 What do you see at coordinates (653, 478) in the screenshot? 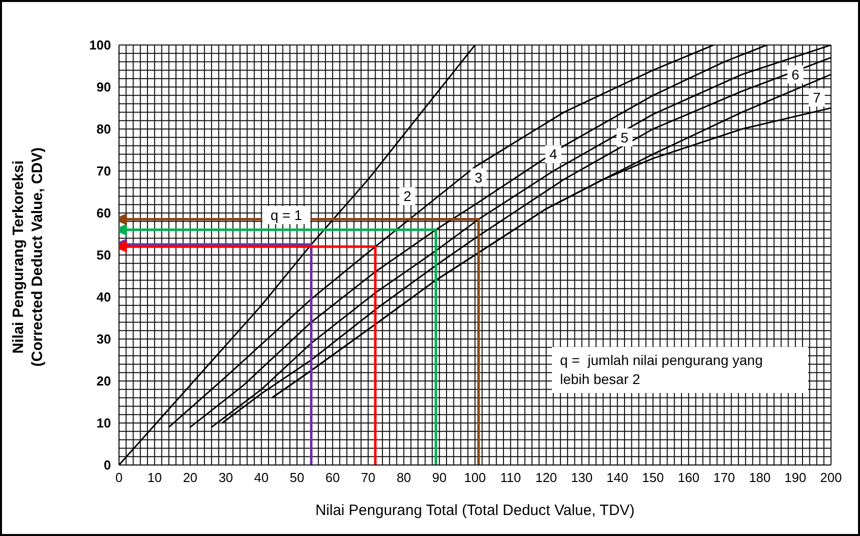
I see `x-tick-label: 150` at bounding box center [653, 478].